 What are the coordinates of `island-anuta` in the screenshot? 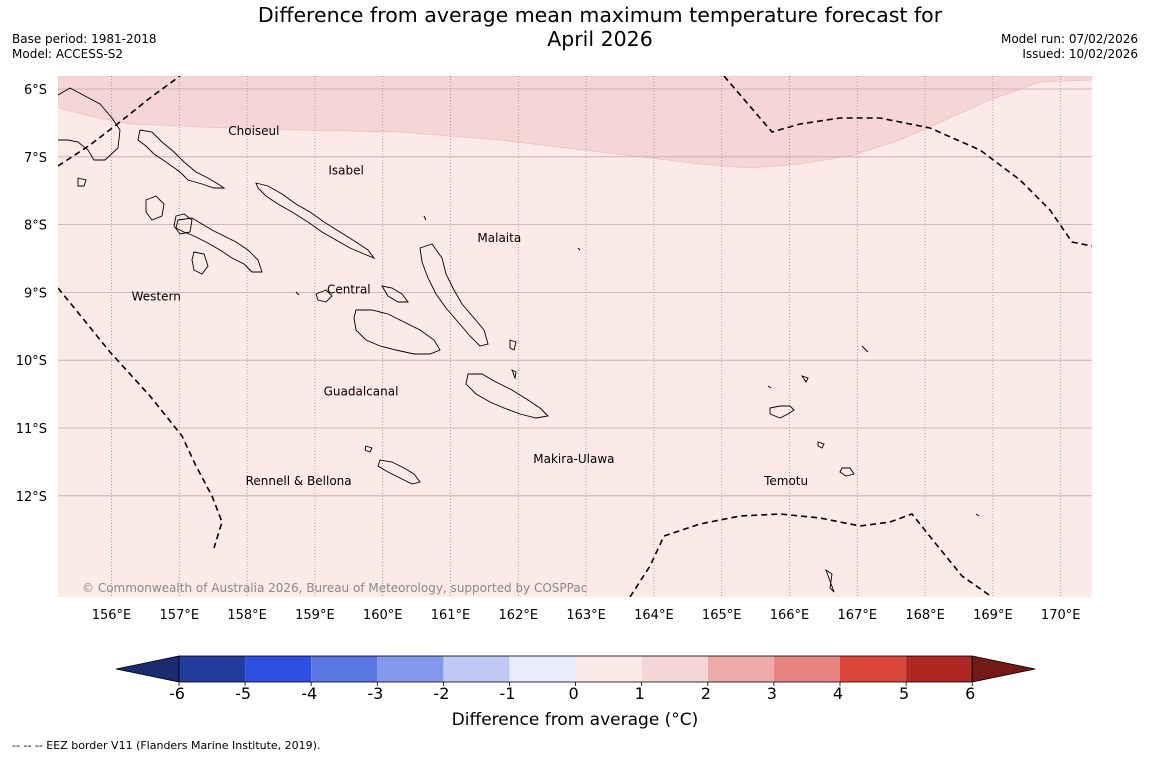 It's located at (977, 515).